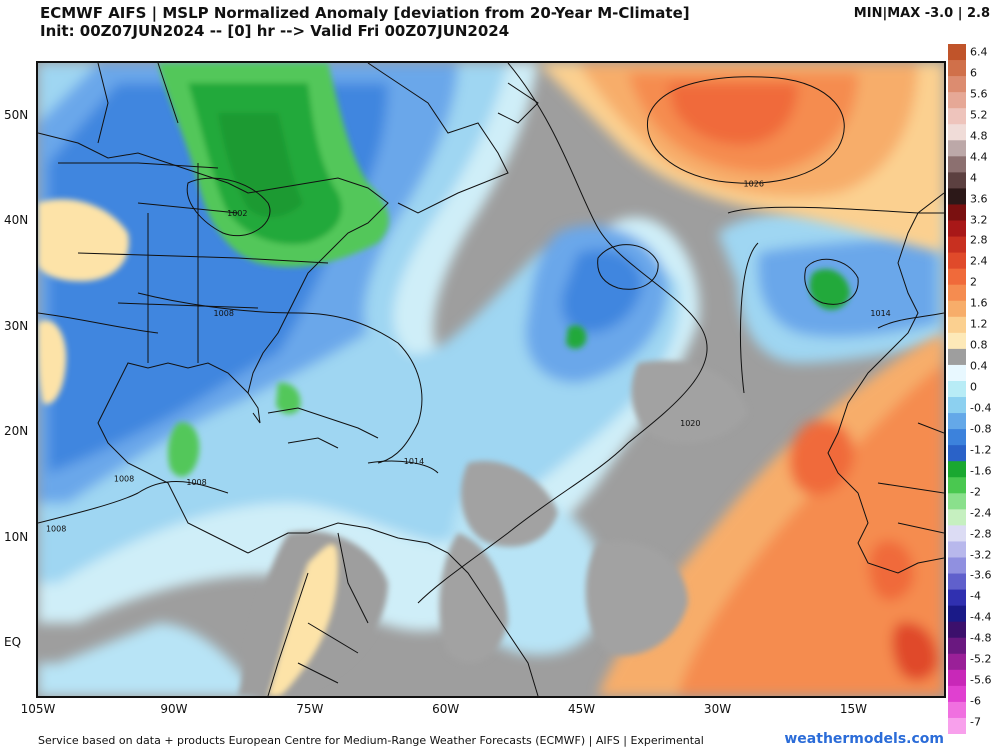 Image resolution: width=1000 pixels, height=750 pixels. I want to click on isobar-1026-ring, so click(745, 130).